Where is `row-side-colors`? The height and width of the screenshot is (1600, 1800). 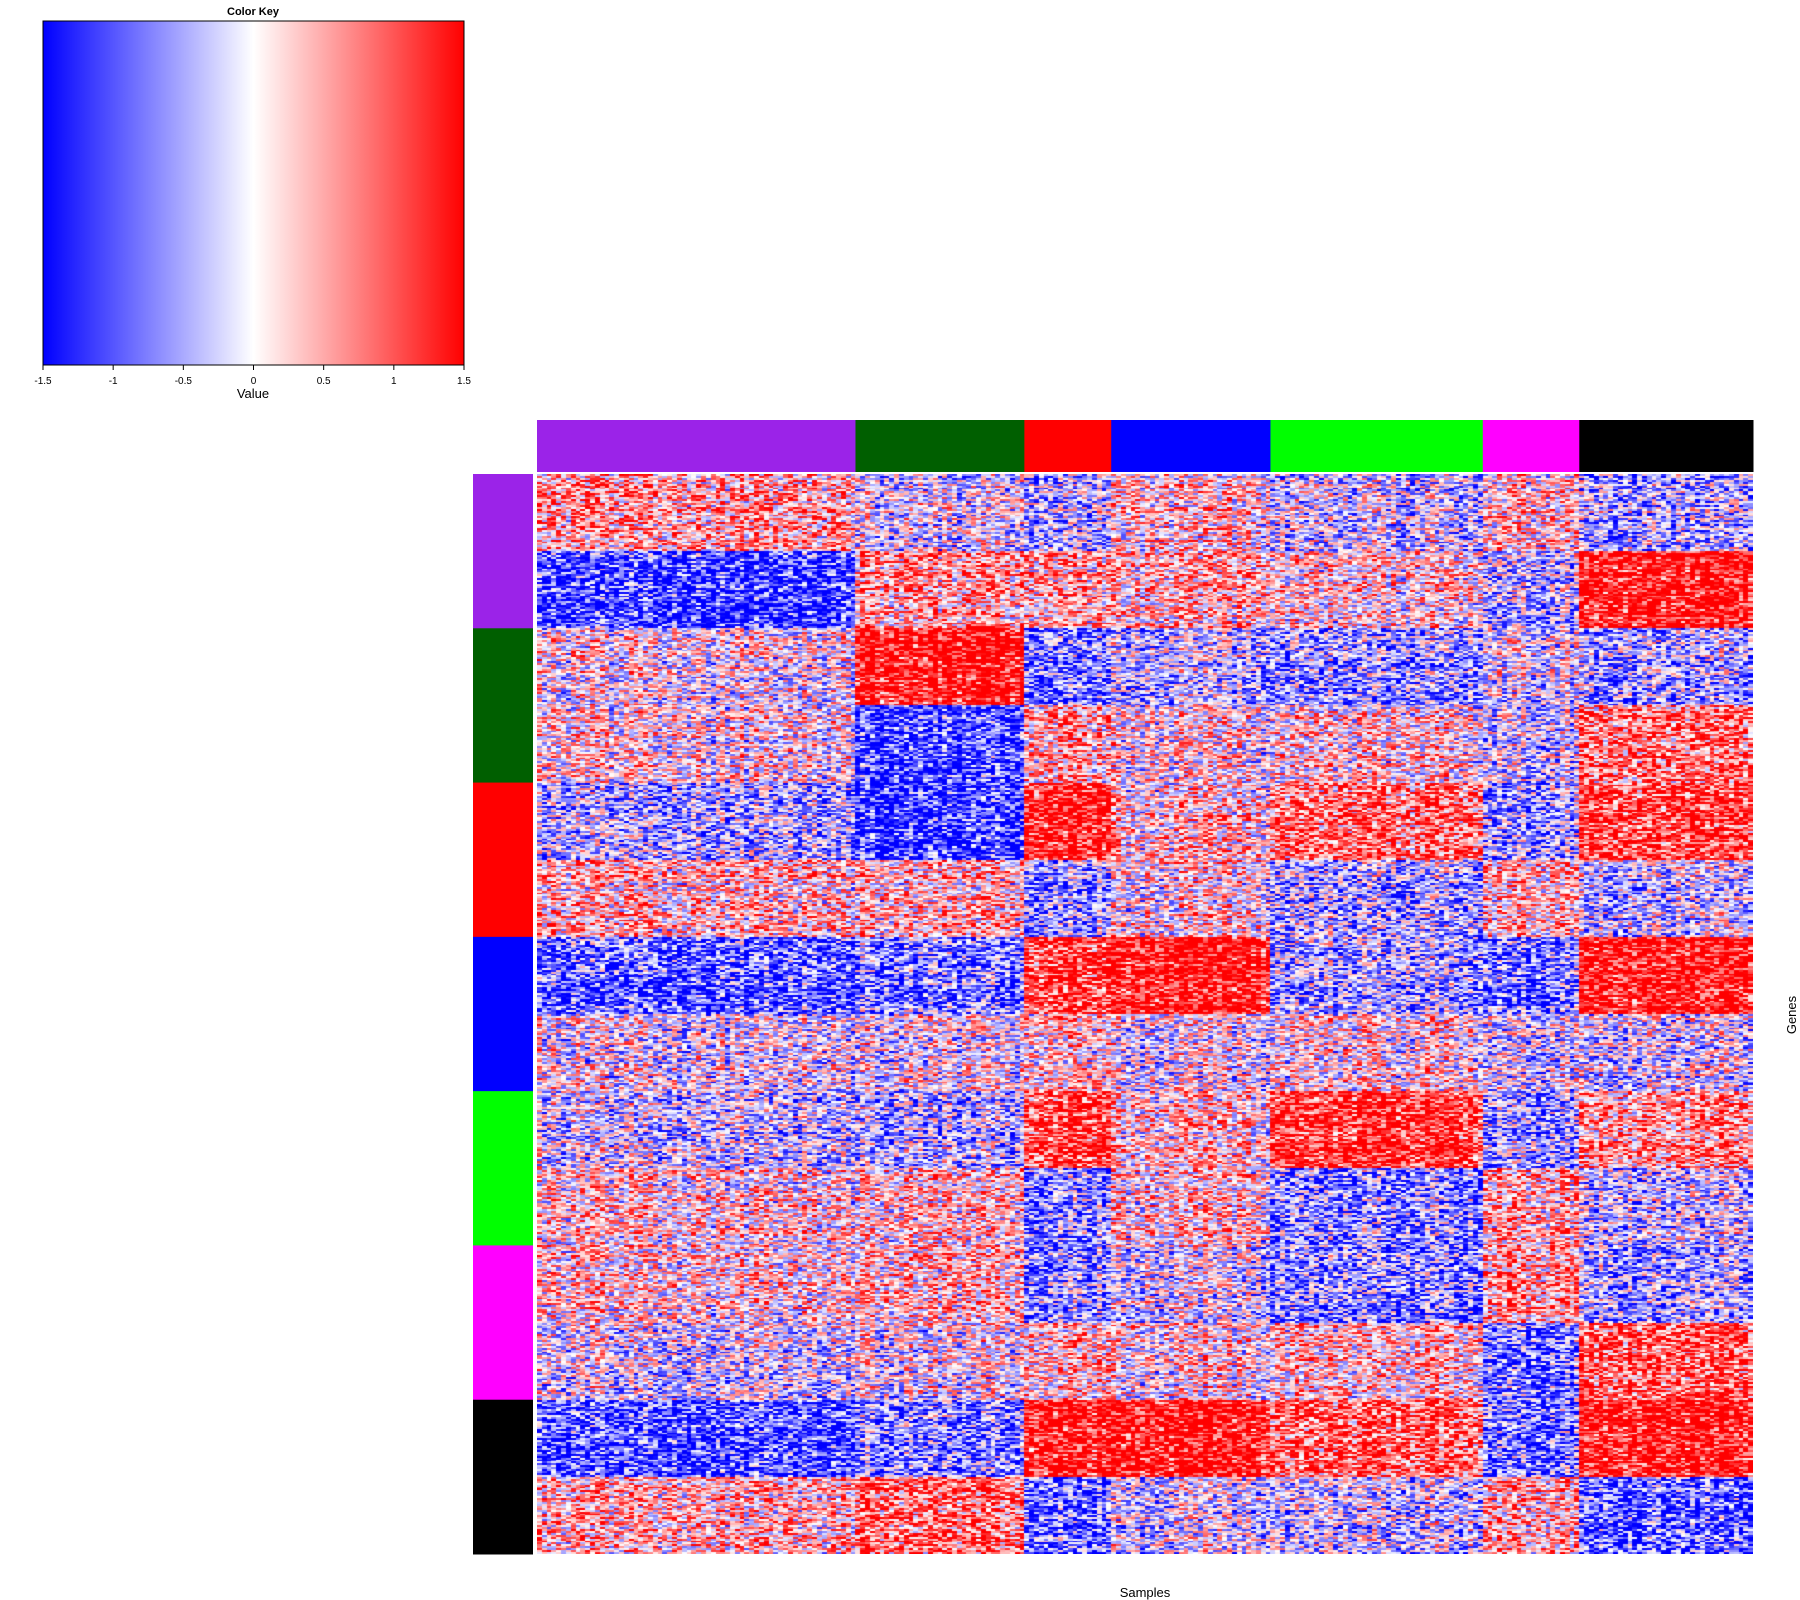 row-side-colors is located at coordinates (503, 1014).